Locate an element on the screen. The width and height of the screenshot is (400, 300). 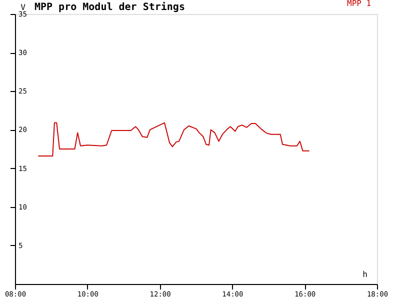
line-series is located at coordinates (174, 139).